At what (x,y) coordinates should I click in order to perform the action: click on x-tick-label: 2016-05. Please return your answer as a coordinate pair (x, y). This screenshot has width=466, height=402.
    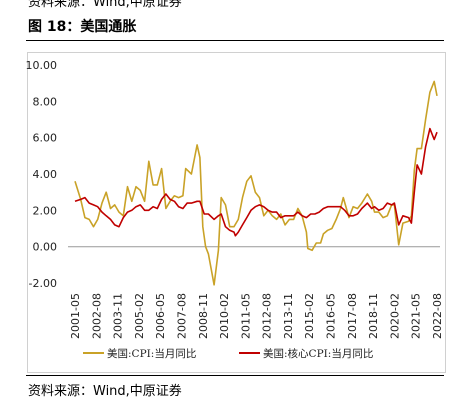
    Looking at the image, I should click on (331, 316).